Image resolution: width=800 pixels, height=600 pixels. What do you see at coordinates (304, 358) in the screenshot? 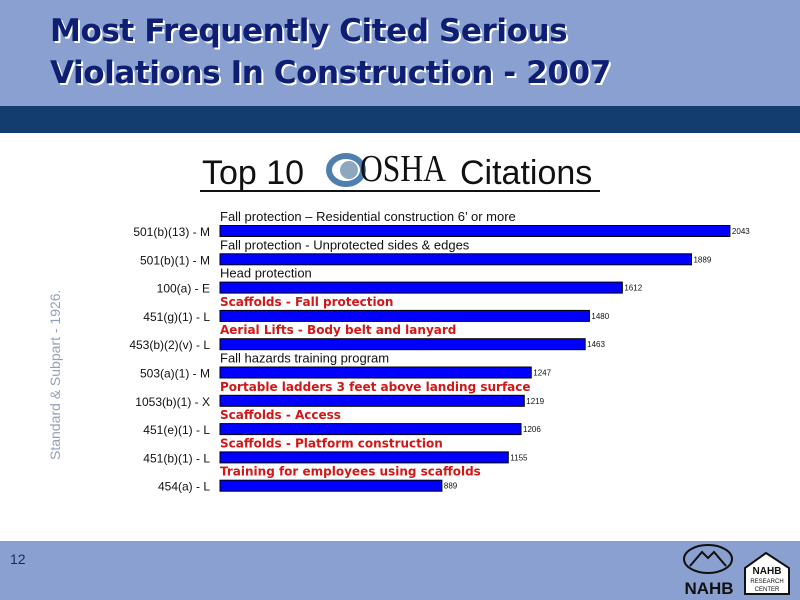
I see `bar-annotation: Fall hazards training program` at bounding box center [304, 358].